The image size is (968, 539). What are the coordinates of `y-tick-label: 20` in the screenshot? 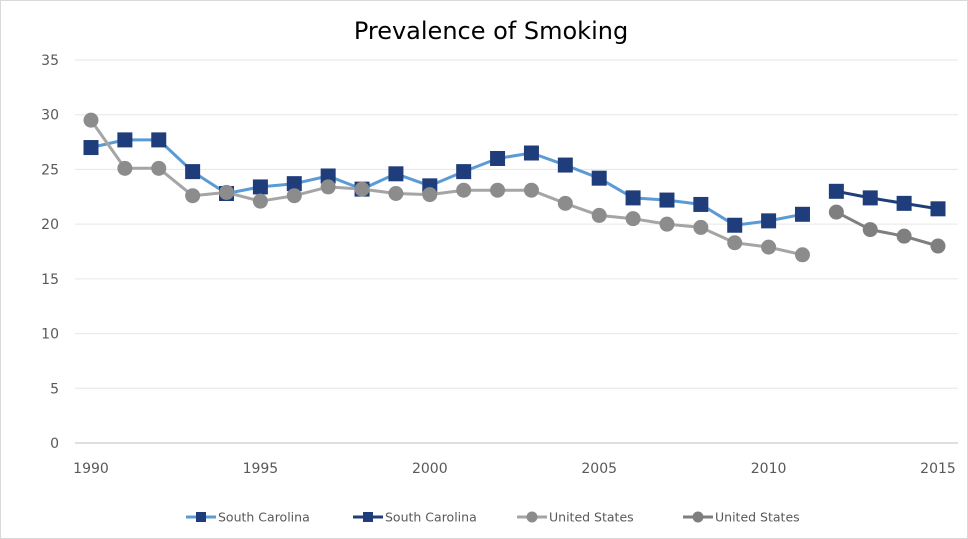 It's located at (50, 225).